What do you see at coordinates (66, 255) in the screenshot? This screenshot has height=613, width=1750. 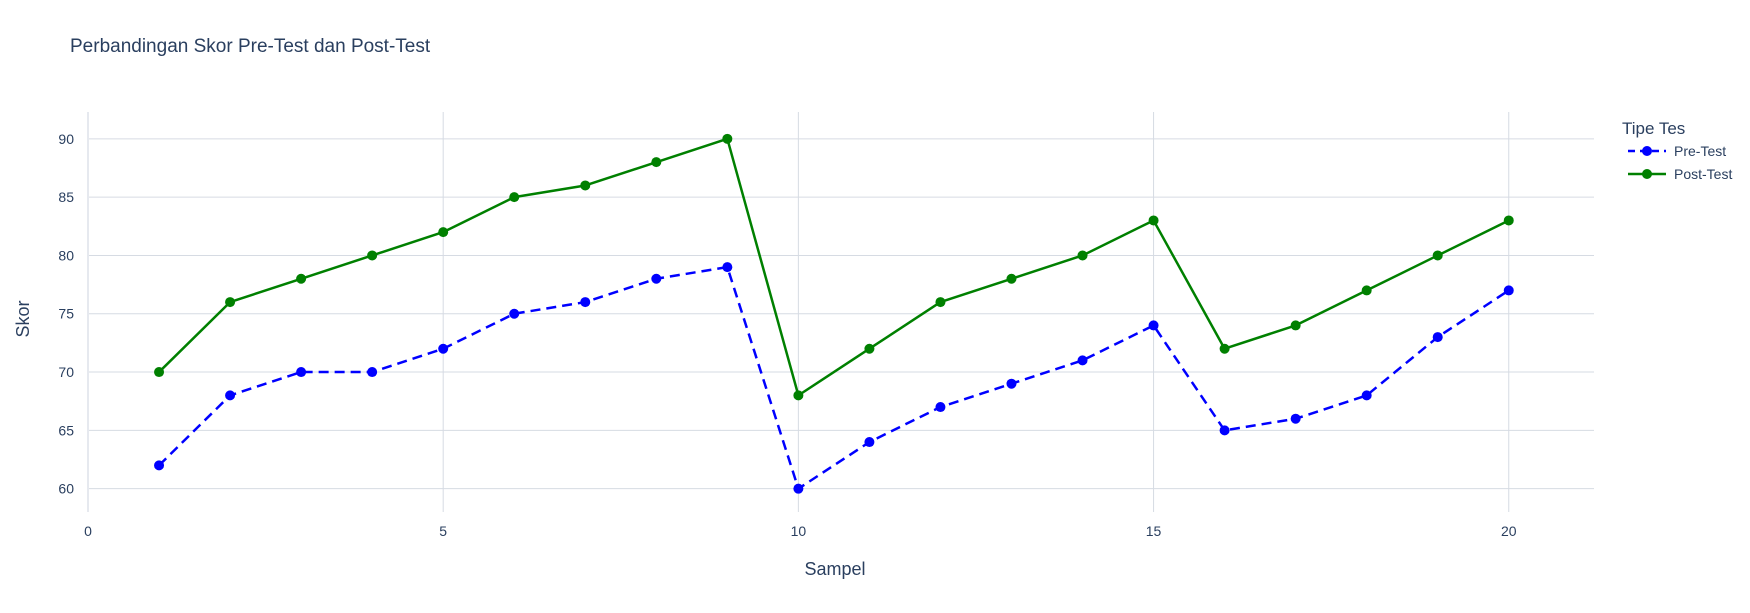 I see `y-tick-label: 80` at bounding box center [66, 255].